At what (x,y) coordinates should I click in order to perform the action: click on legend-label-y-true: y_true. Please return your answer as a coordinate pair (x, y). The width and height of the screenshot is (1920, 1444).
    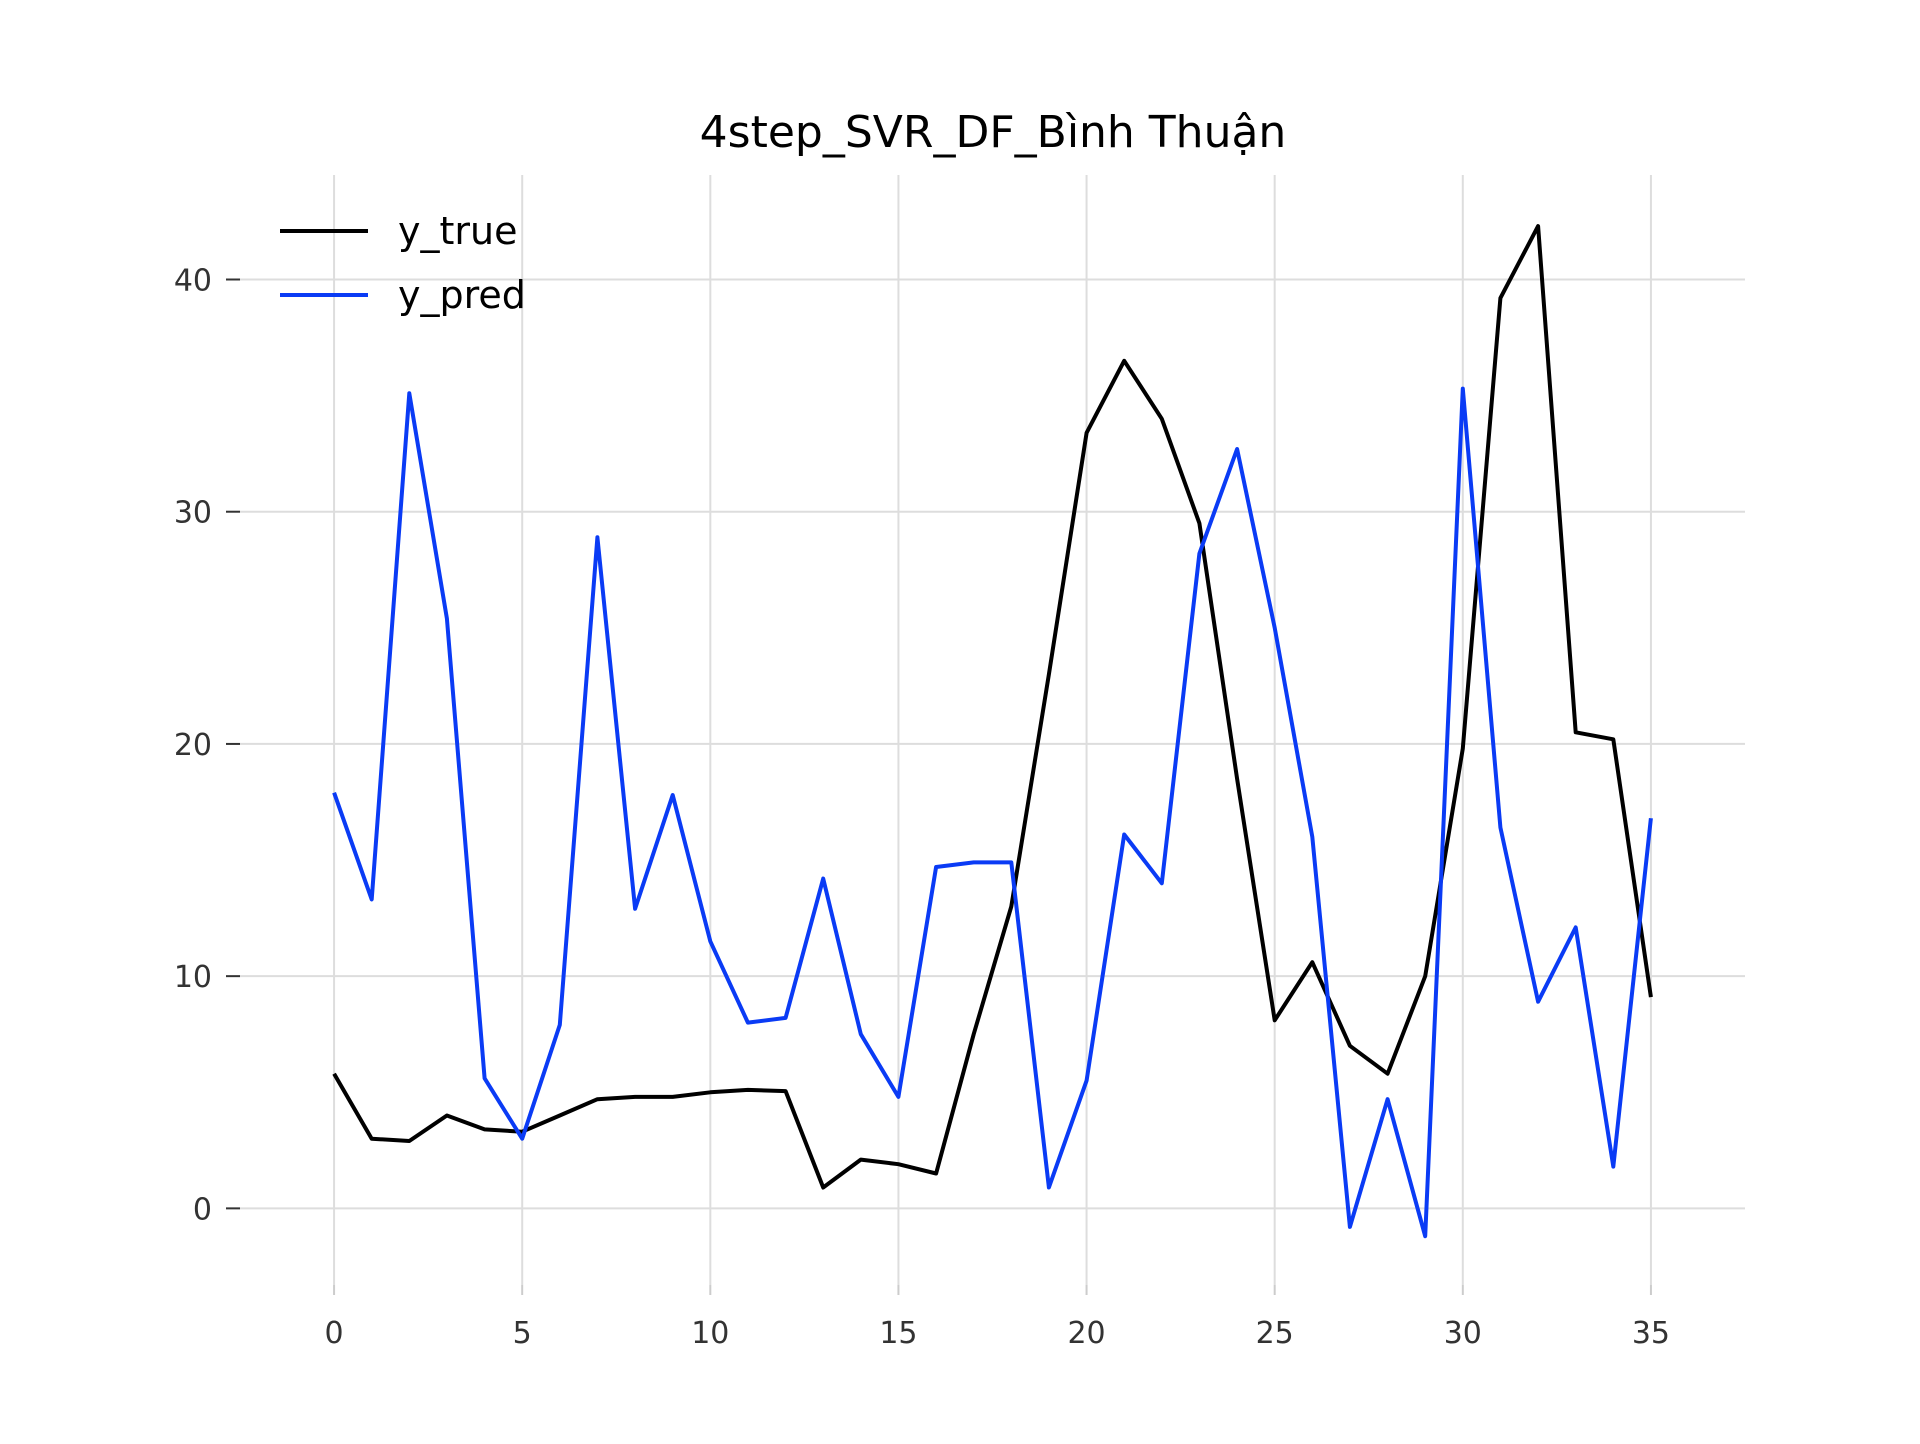
    Looking at the image, I should click on (457, 231).